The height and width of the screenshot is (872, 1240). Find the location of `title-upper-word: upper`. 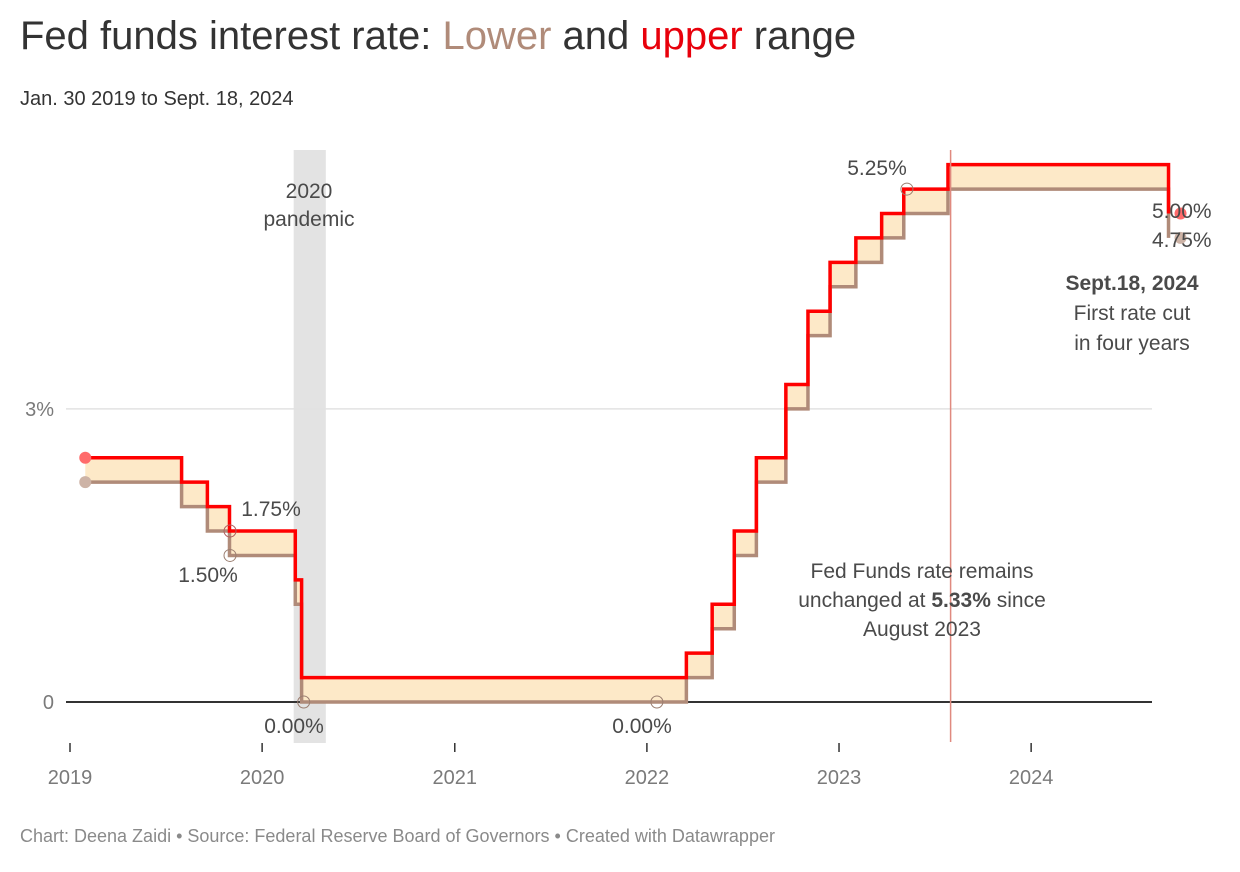

title-upper-word: upper is located at coordinates (691, 36).